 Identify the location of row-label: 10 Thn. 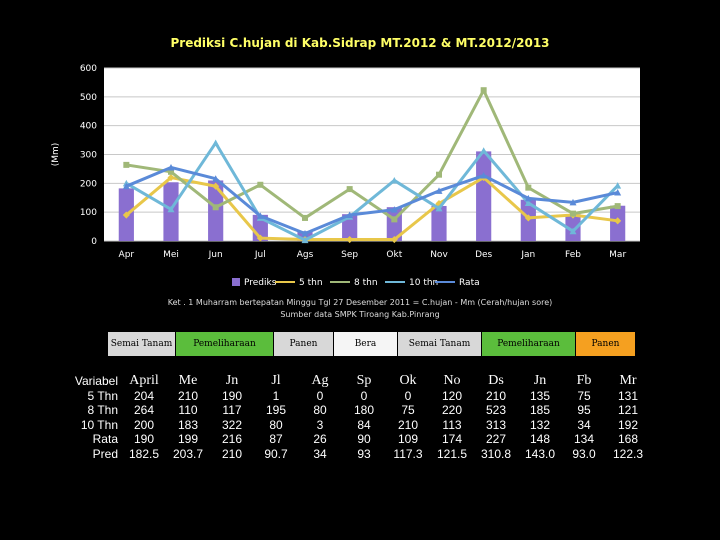
(99, 424).